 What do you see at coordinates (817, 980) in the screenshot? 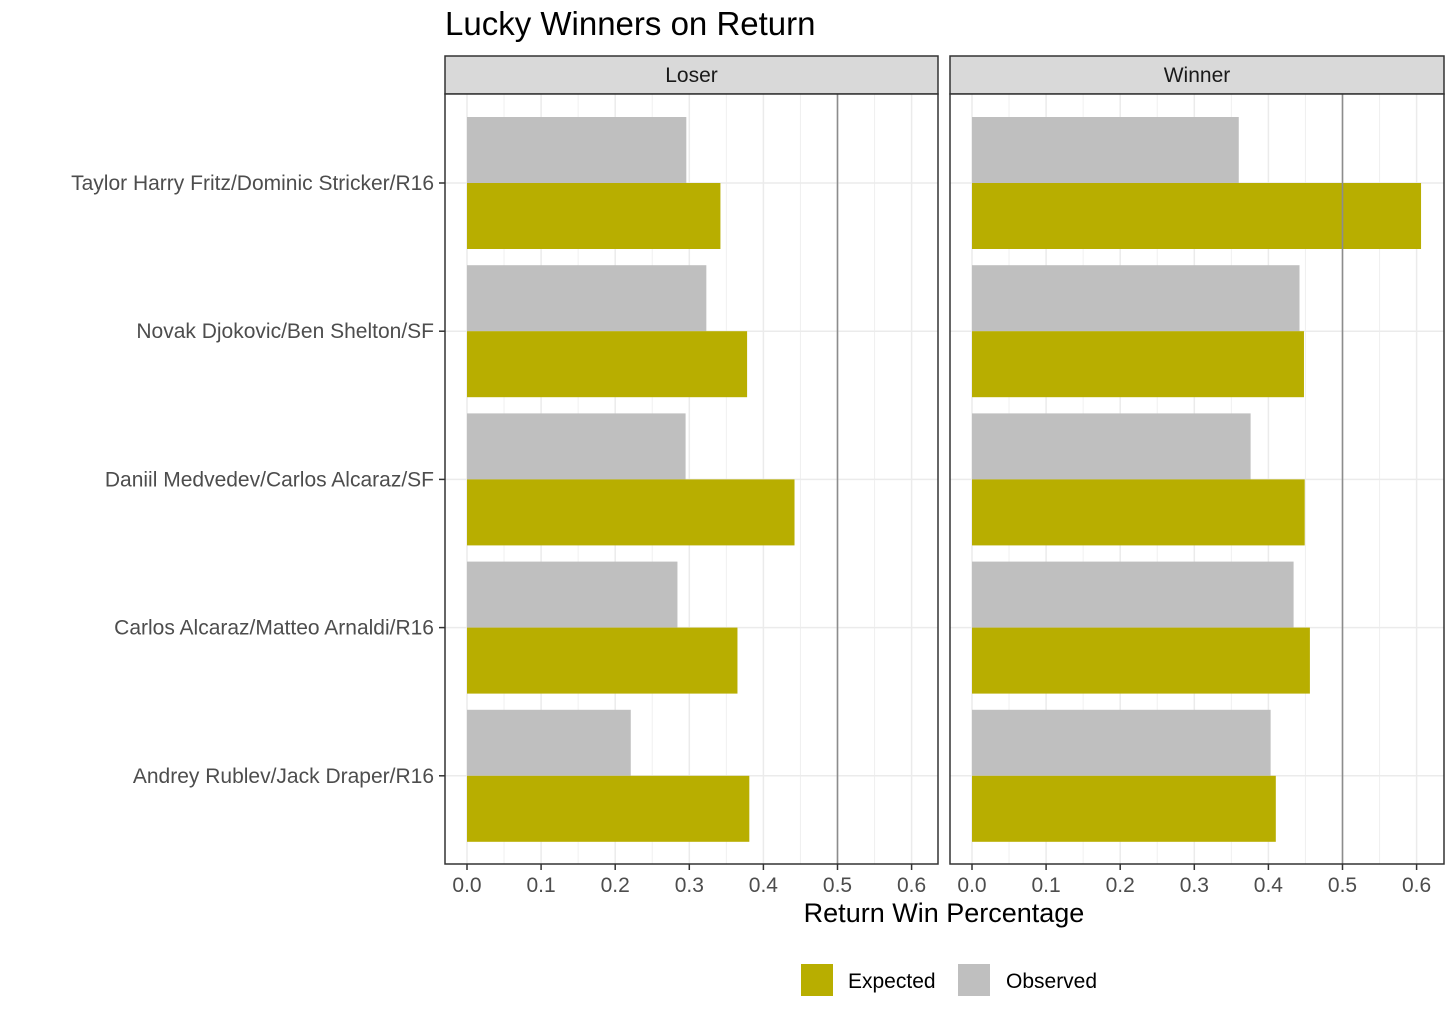
I see `legend-key-expected` at bounding box center [817, 980].